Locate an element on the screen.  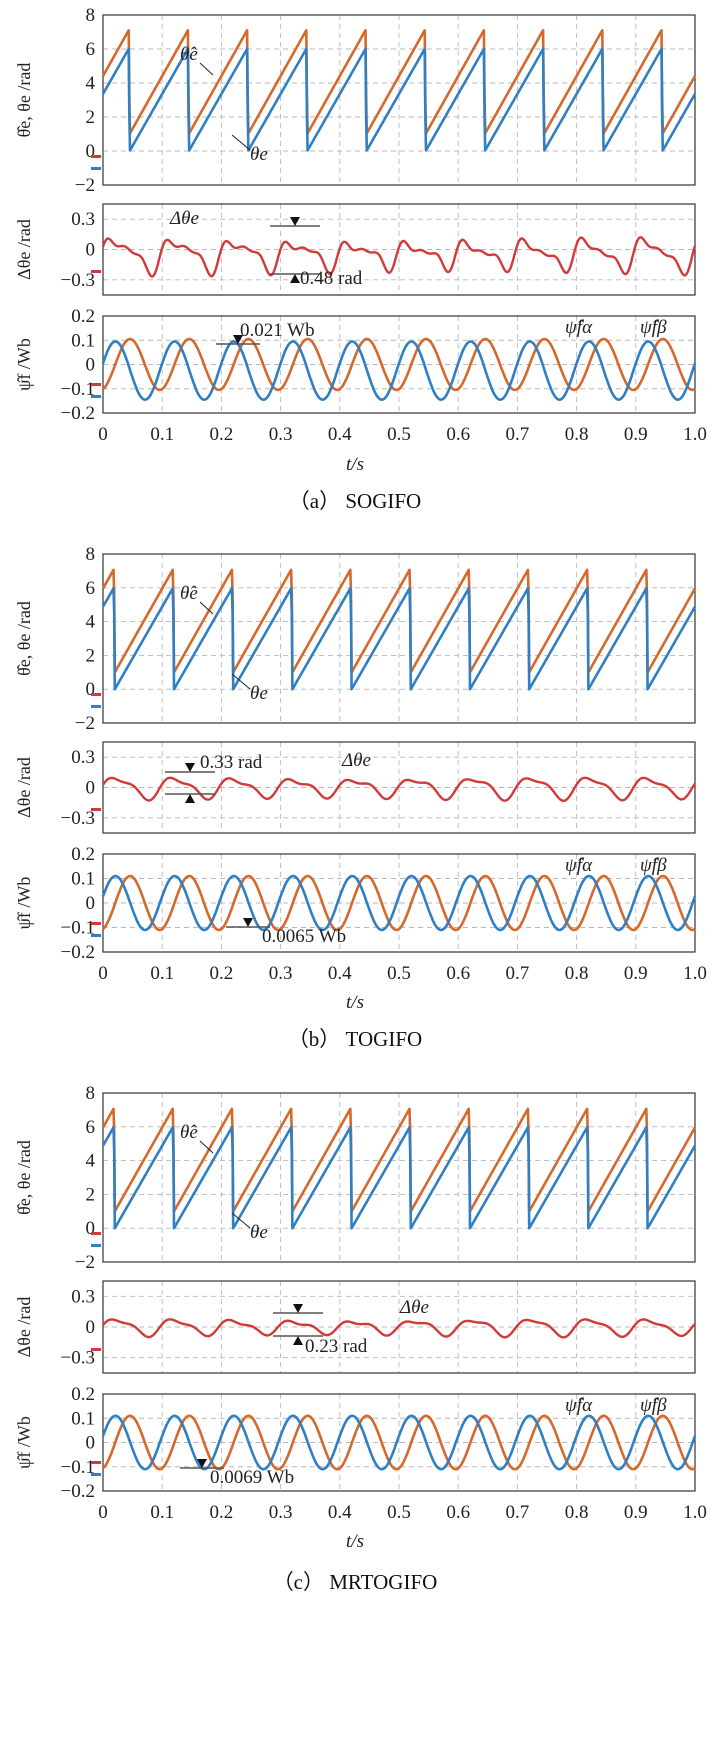
panel-error: 0.3 0 −0.3 Δθe /rad Δθe 0.48 rad is located at coordinates (355, 249).